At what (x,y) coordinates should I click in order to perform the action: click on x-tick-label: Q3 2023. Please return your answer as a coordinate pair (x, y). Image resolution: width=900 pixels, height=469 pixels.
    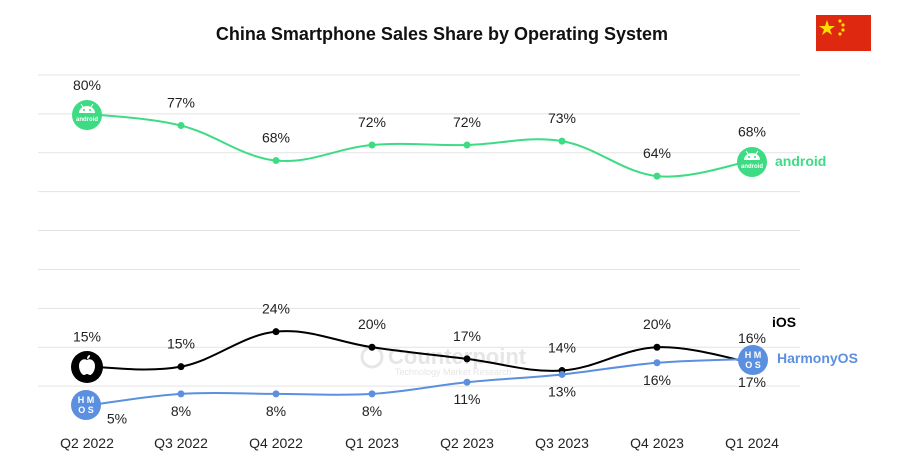
    Looking at the image, I should click on (562, 443).